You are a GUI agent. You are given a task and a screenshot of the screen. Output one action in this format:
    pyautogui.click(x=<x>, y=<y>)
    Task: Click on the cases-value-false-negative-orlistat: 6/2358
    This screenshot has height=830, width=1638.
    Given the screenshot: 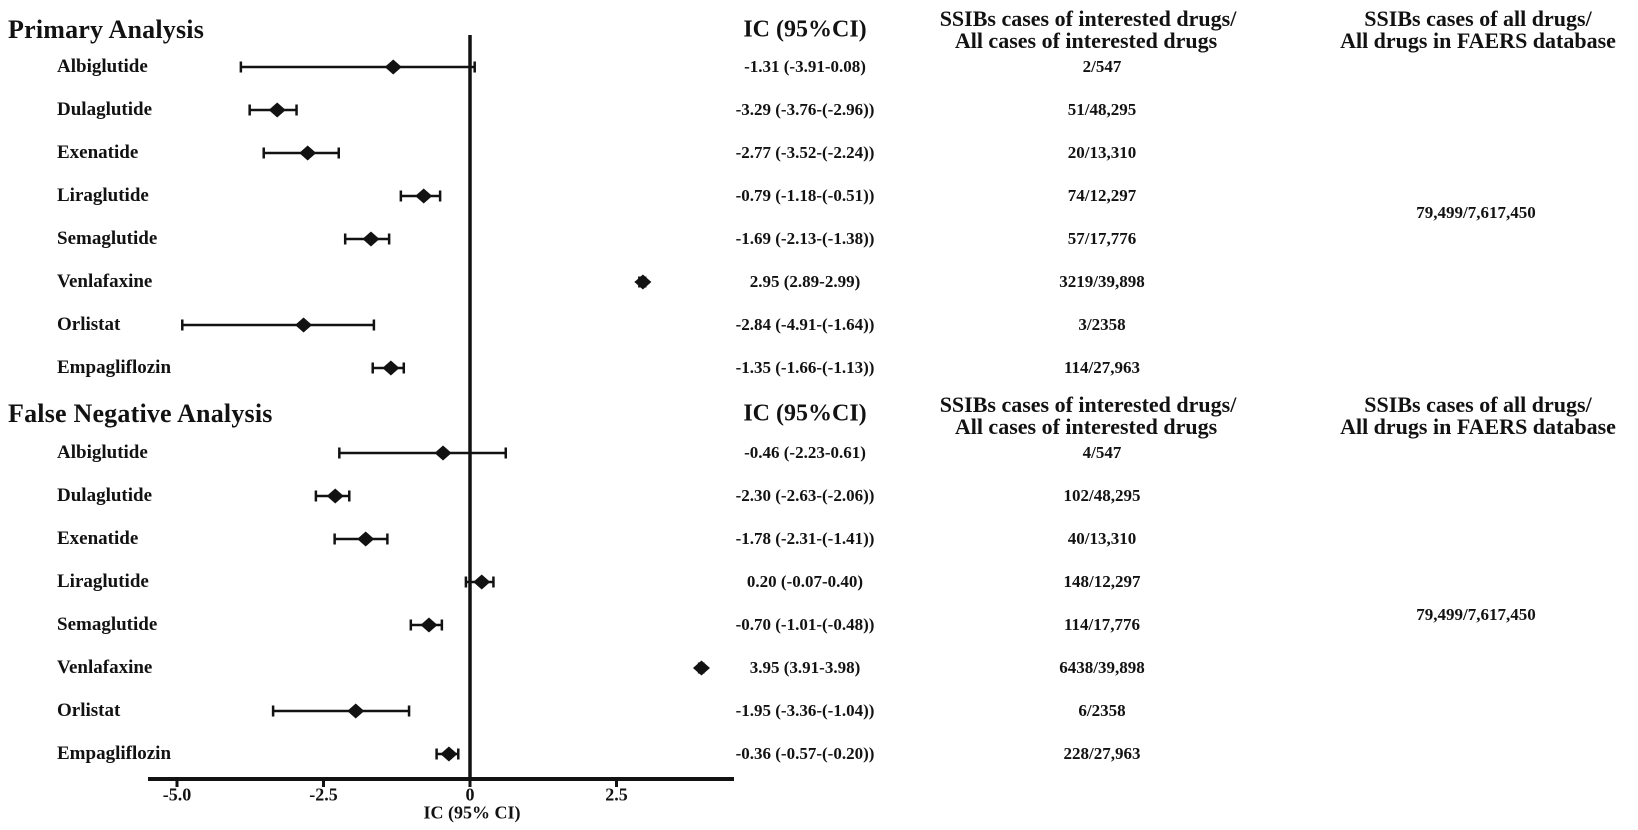 What is the action you would take?
    pyautogui.click(x=1102, y=710)
    